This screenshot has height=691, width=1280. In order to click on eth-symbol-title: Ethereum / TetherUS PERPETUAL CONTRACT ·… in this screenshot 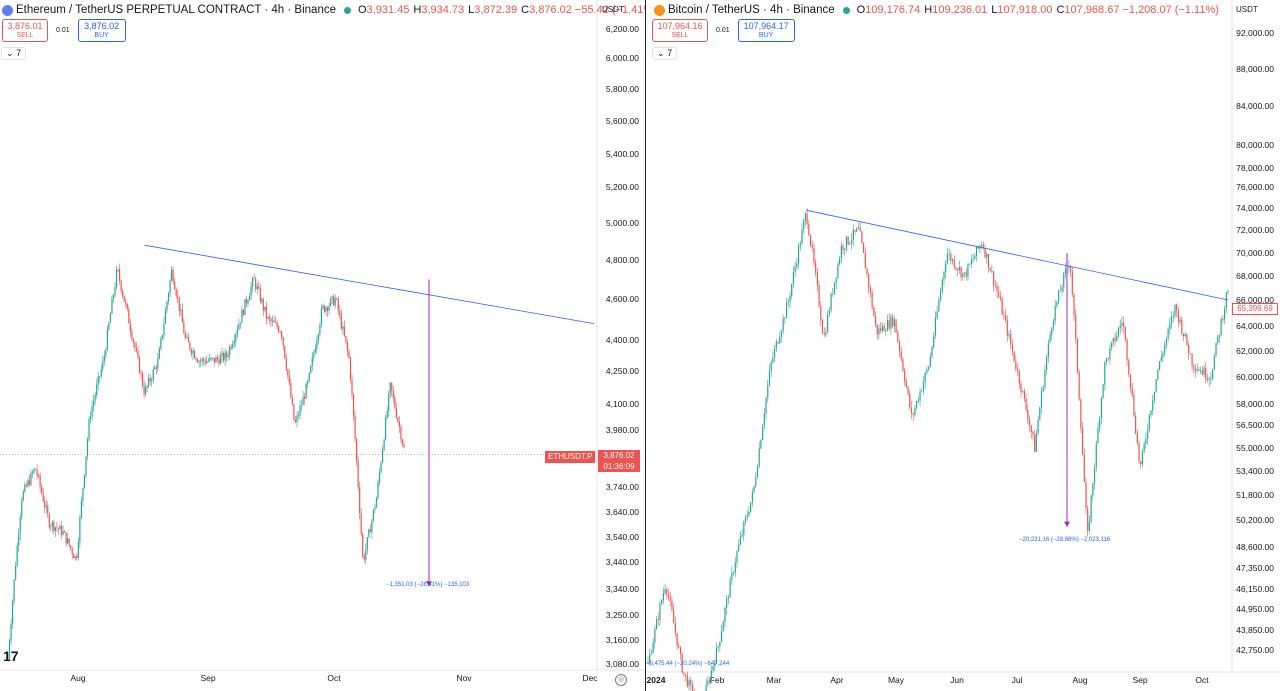, I will do `click(176, 10)`.